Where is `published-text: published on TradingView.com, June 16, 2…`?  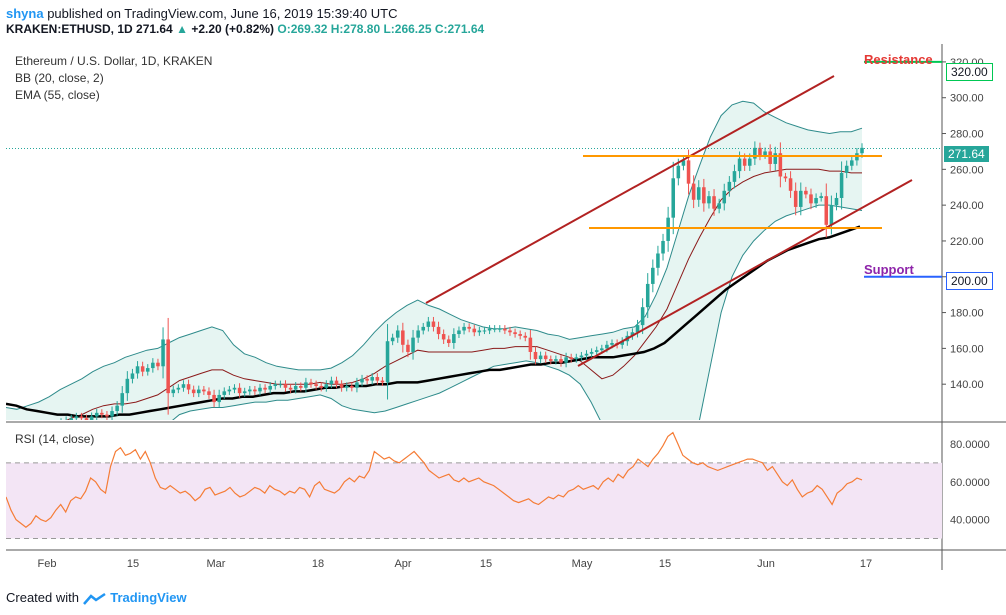
published-text: published on TradingView.com, June 16, 2… is located at coordinates (222, 13).